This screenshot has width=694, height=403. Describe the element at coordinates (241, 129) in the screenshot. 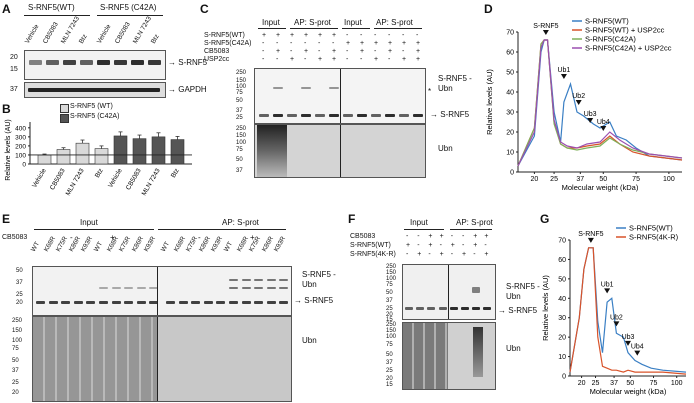

I see `panel-c-mw-label: 250` at that location.